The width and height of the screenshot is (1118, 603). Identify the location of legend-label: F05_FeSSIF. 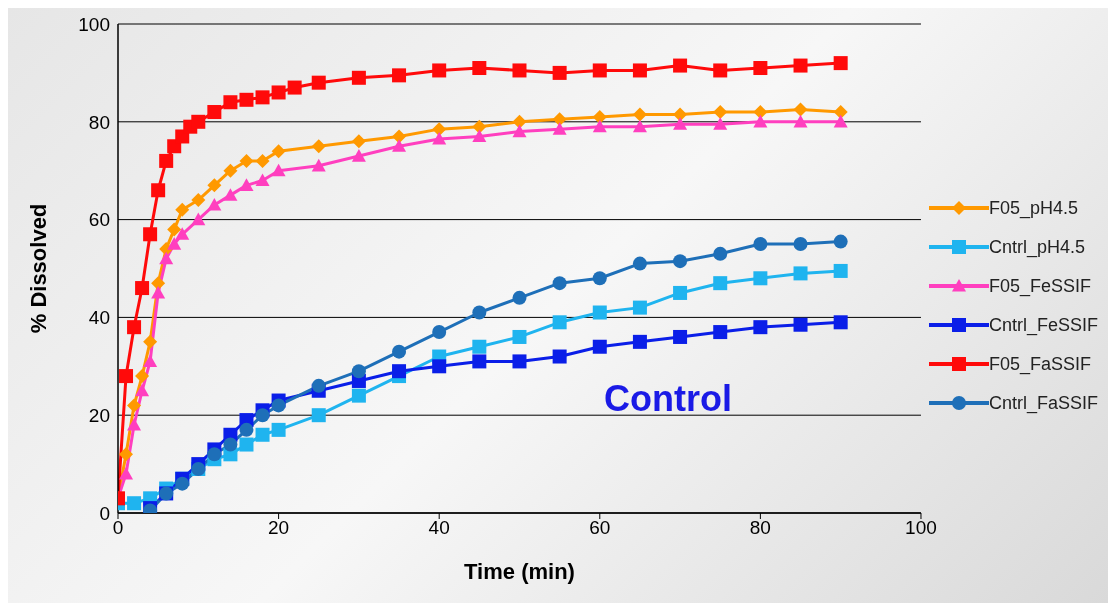
(1040, 286).